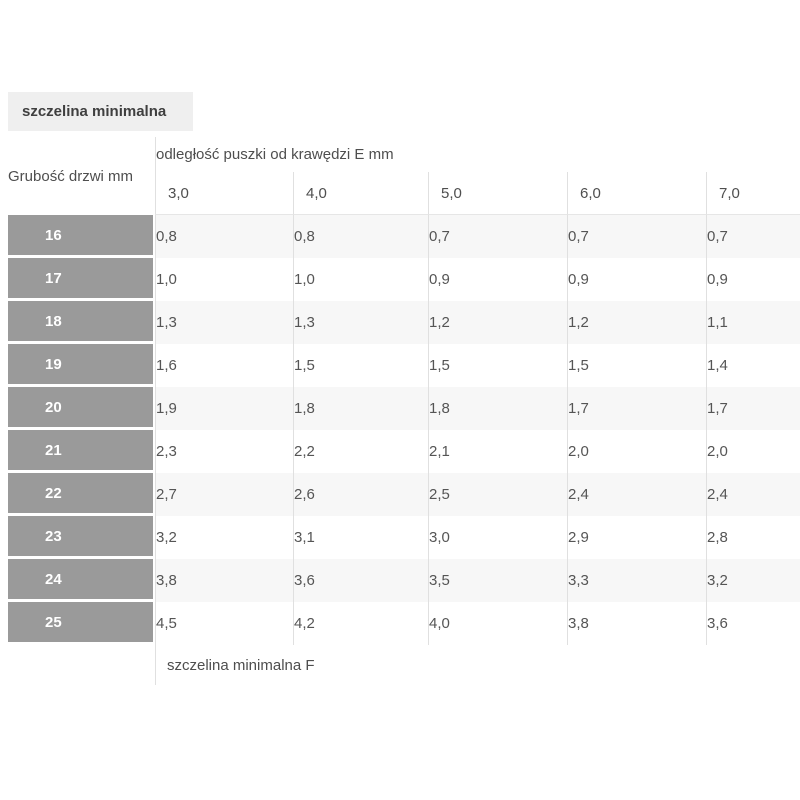 The height and width of the screenshot is (800, 800). Describe the element at coordinates (100, 111) in the screenshot. I see `badge-szczelina-minimalna: szczelina minimalna` at that location.